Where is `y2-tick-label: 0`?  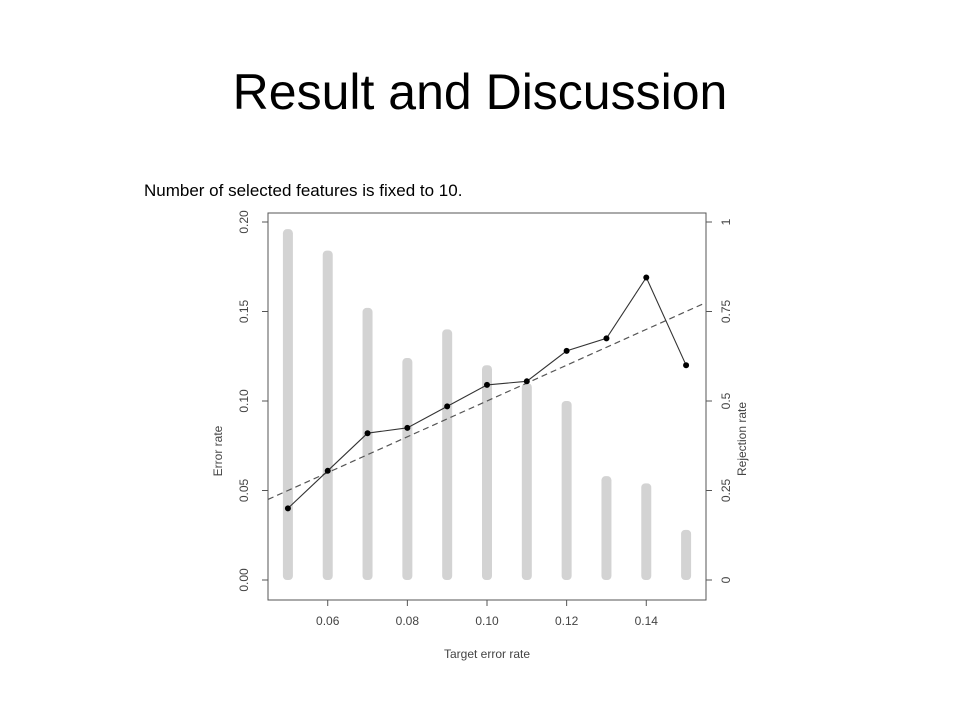
y2-tick-label: 0 is located at coordinates (726, 579).